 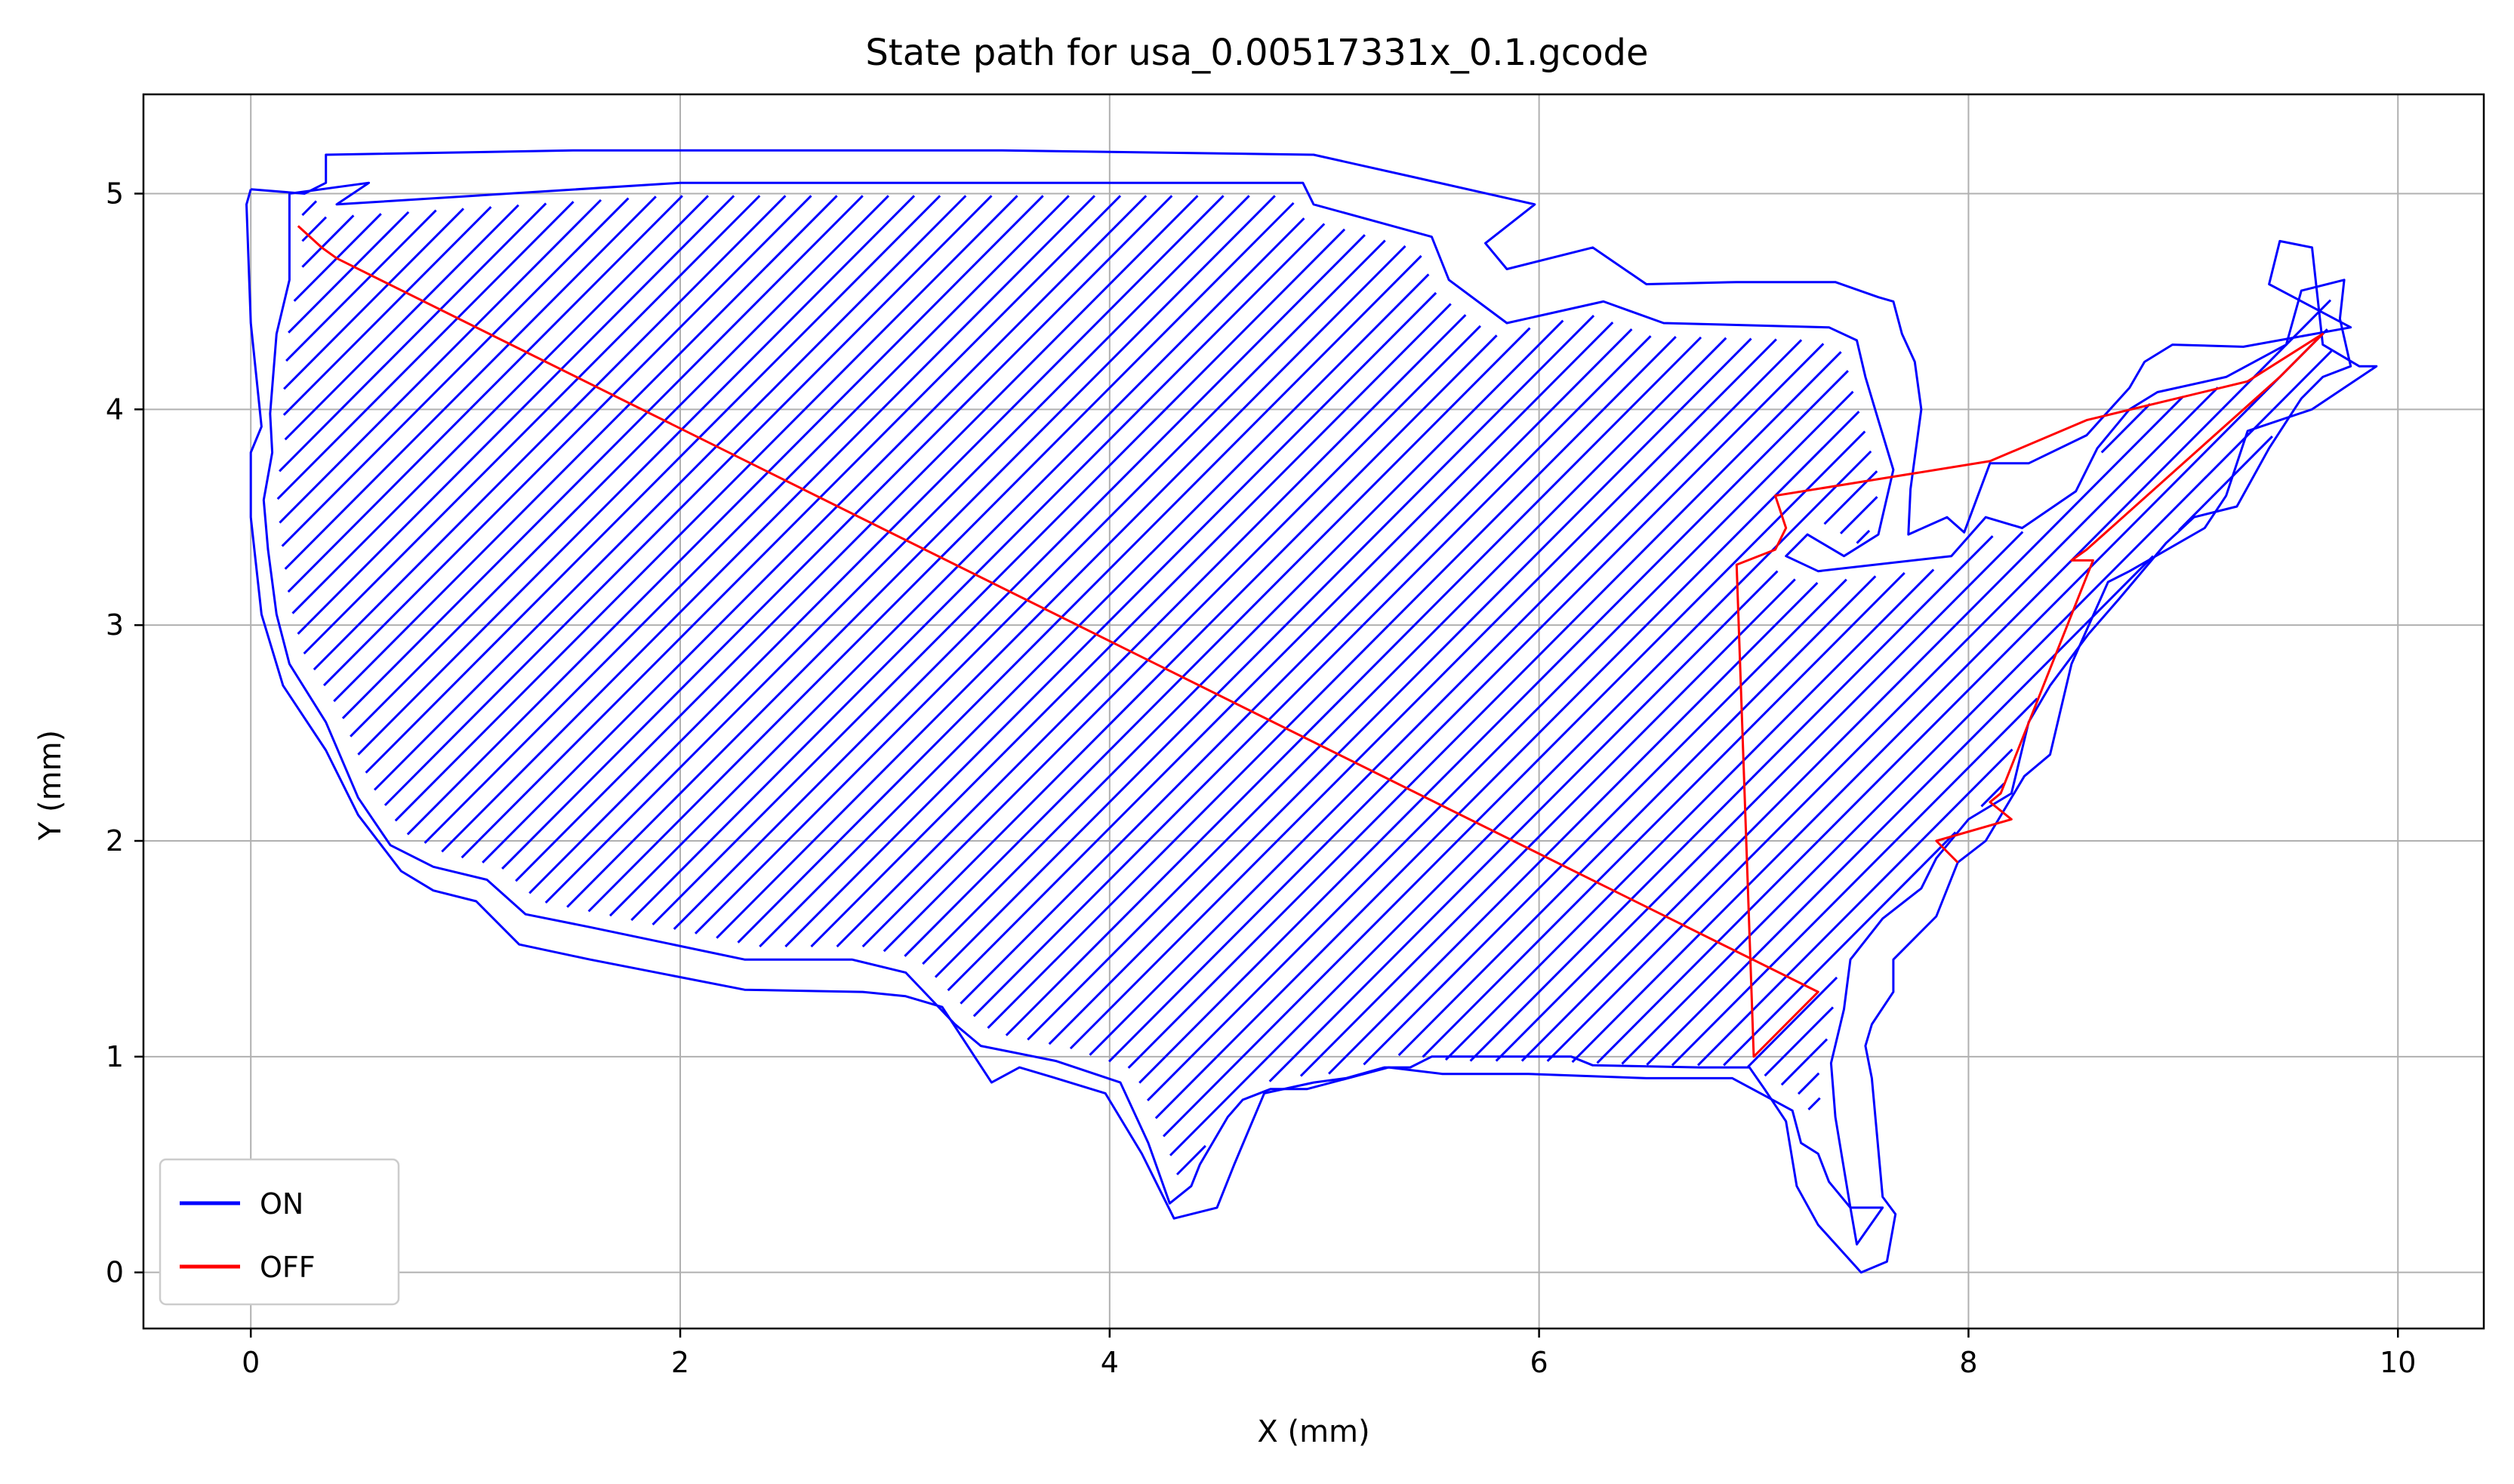 What do you see at coordinates (1539, 1362) in the screenshot?
I see `x-tick-label: 6` at bounding box center [1539, 1362].